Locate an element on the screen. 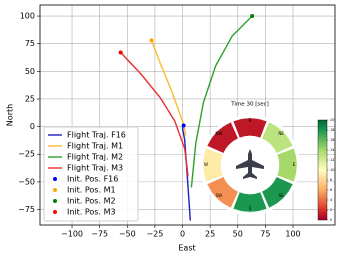  y-axis-label: North is located at coordinates (10, 115).